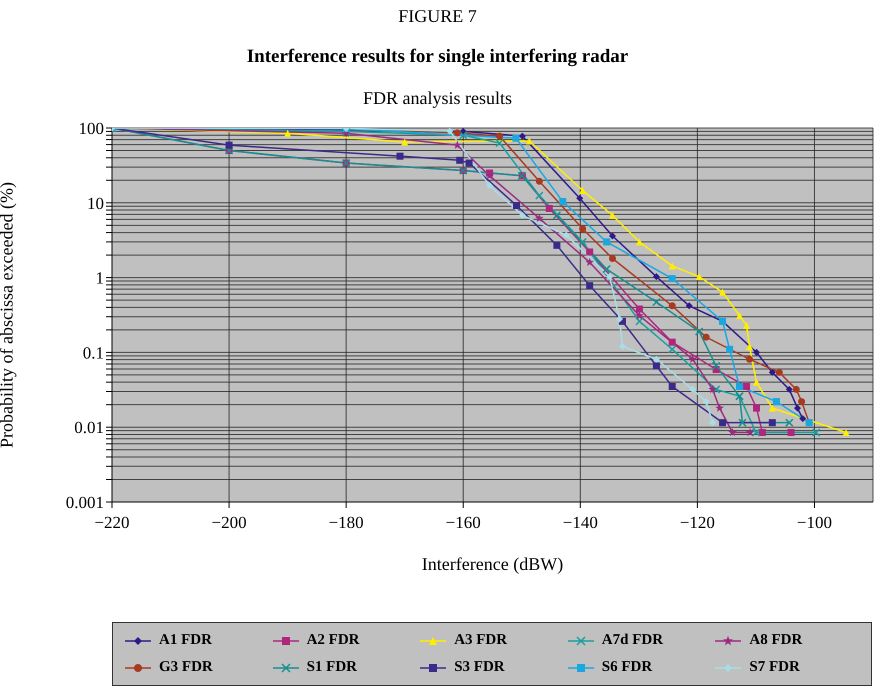  Describe the element at coordinates (814, 522) in the screenshot. I see `x-tick-label: −100` at that location.